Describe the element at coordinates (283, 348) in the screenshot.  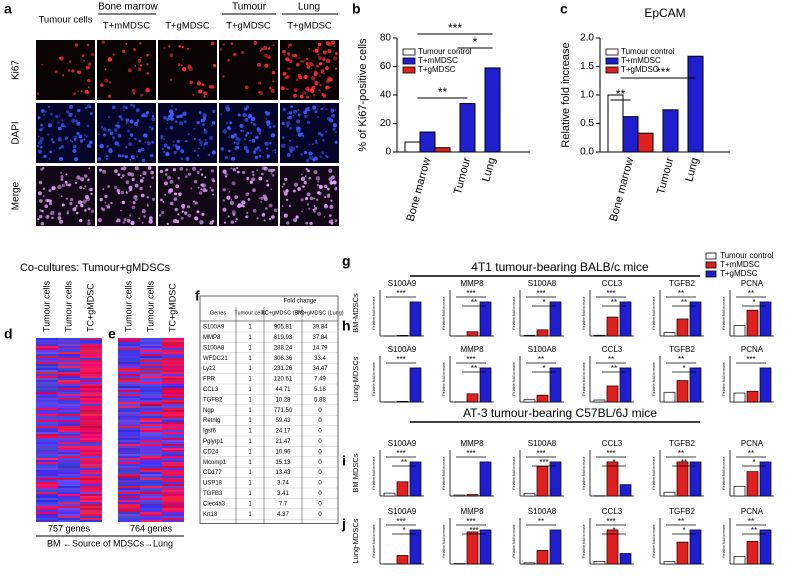
I see `table-cell: 288.24` at that location.